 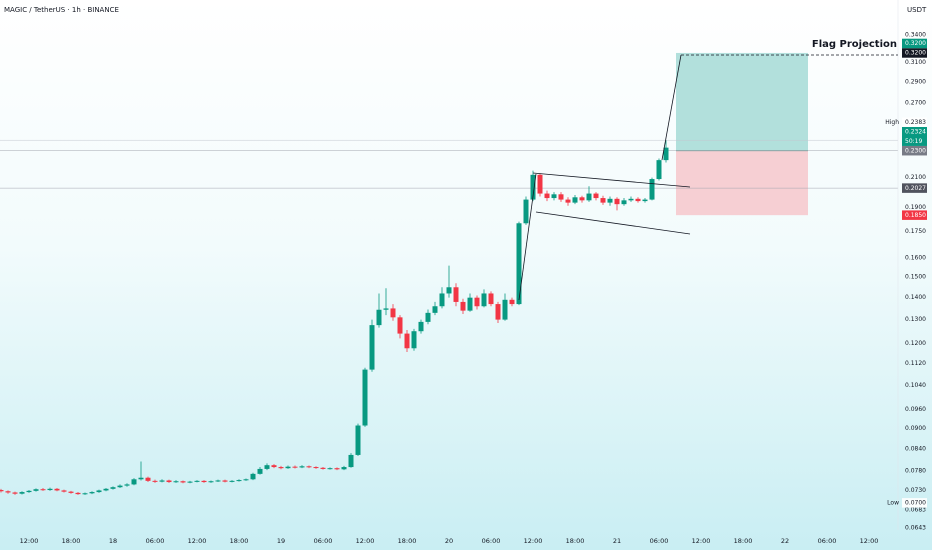 I want to click on y-tick-label: 0.0730, so click(x=915, y=490).